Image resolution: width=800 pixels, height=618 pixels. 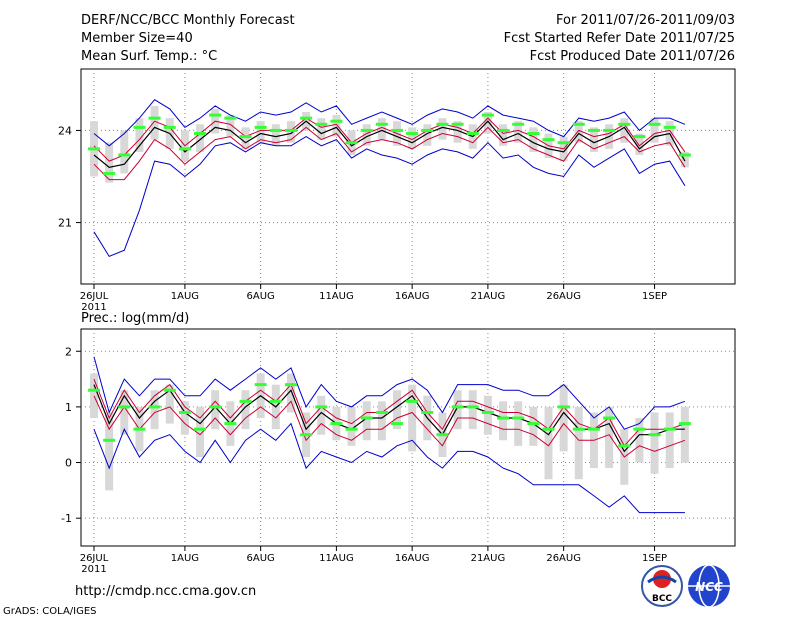 I want to click on precipitation-ensemble-means, so click(x=389, y=415).